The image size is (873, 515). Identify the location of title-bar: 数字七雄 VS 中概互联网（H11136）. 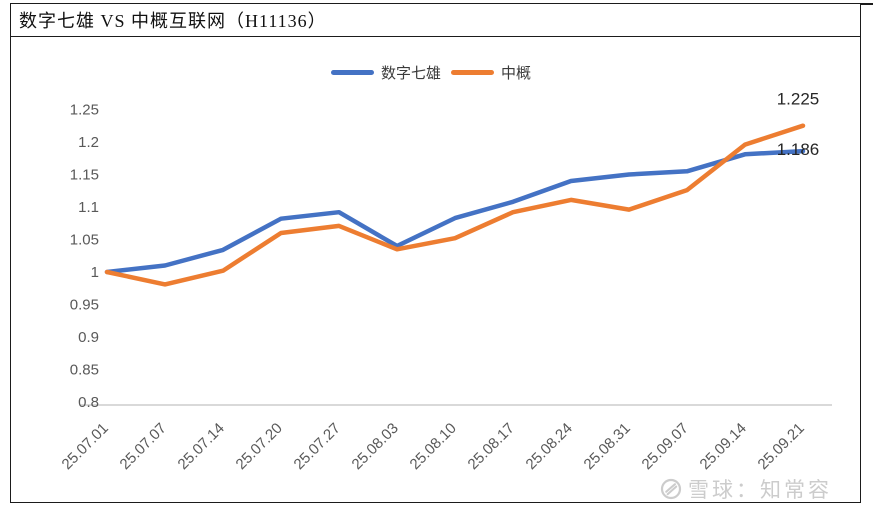
(435, 20).